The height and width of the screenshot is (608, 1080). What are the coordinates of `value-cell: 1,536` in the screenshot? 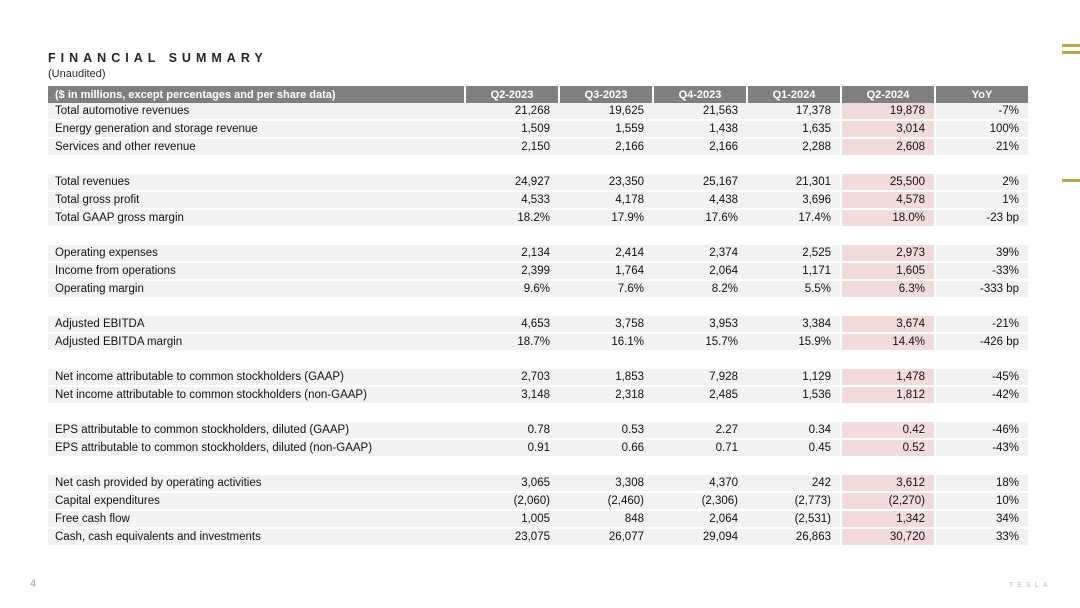 It's located at (794, 395).